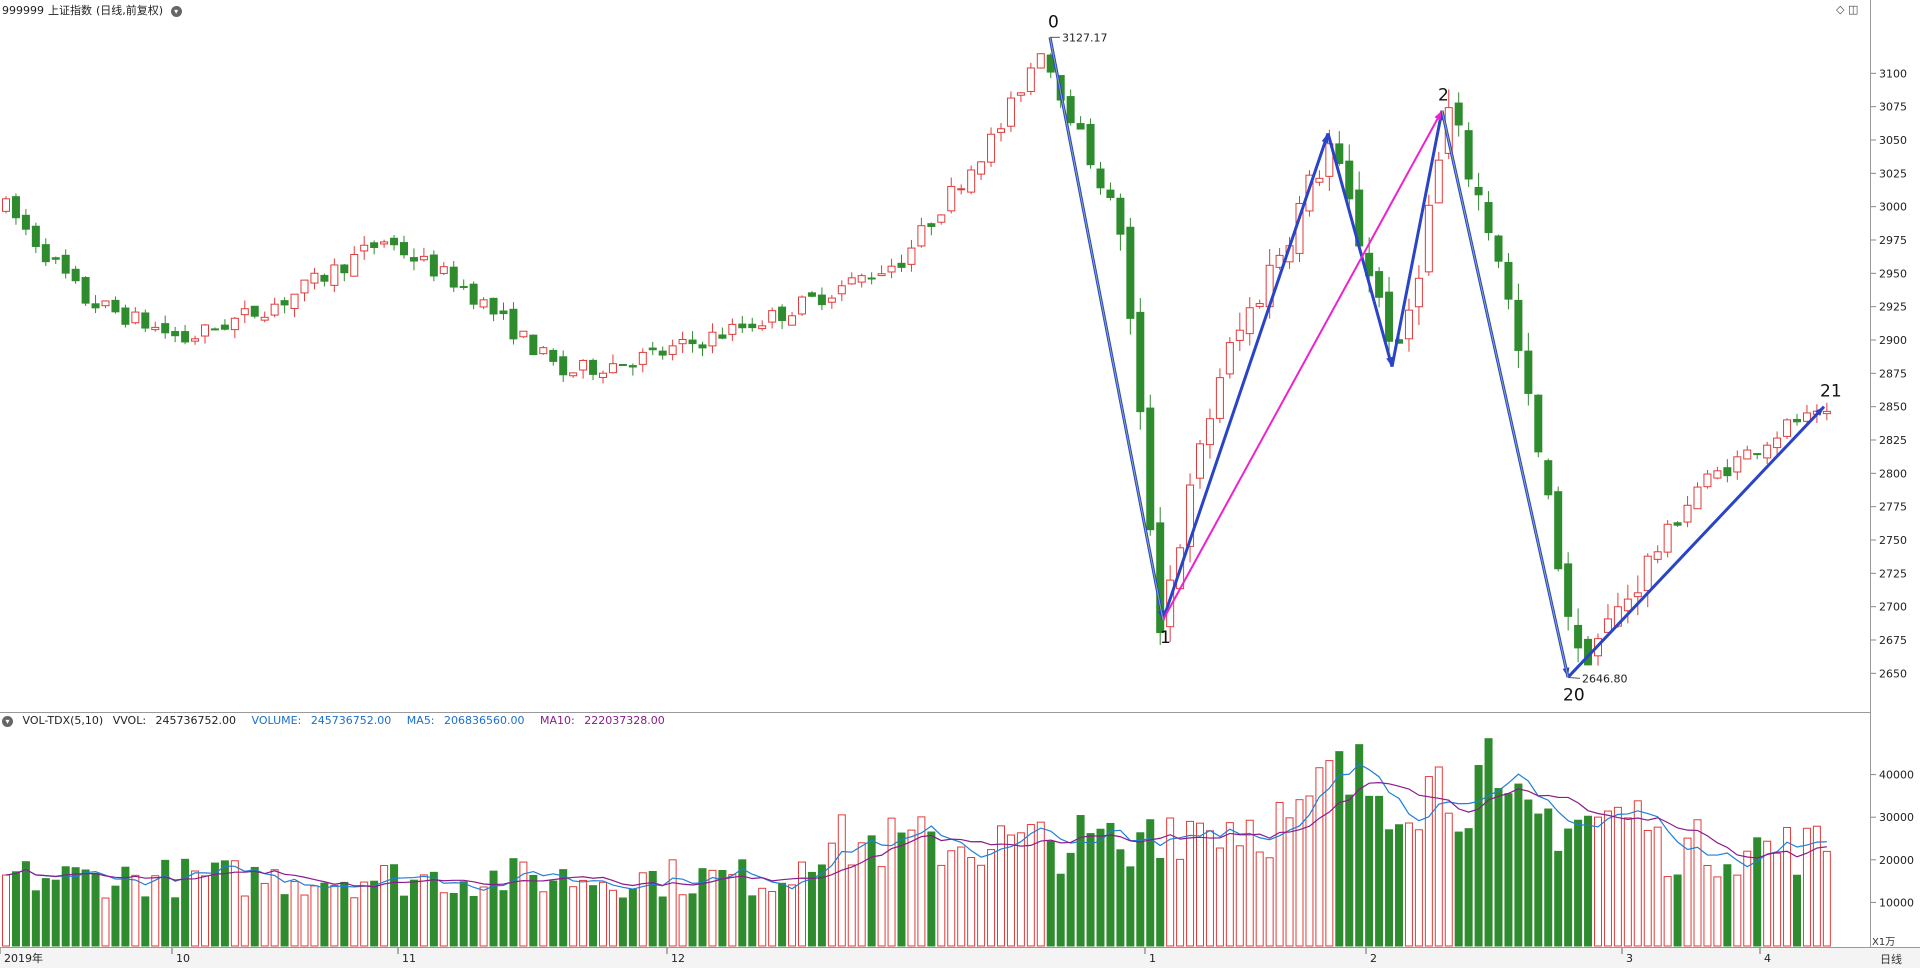  What do you see at coordinates (1574, 677) in the screenshot?
I see `value-leader` at bounding box center [1574, 677].